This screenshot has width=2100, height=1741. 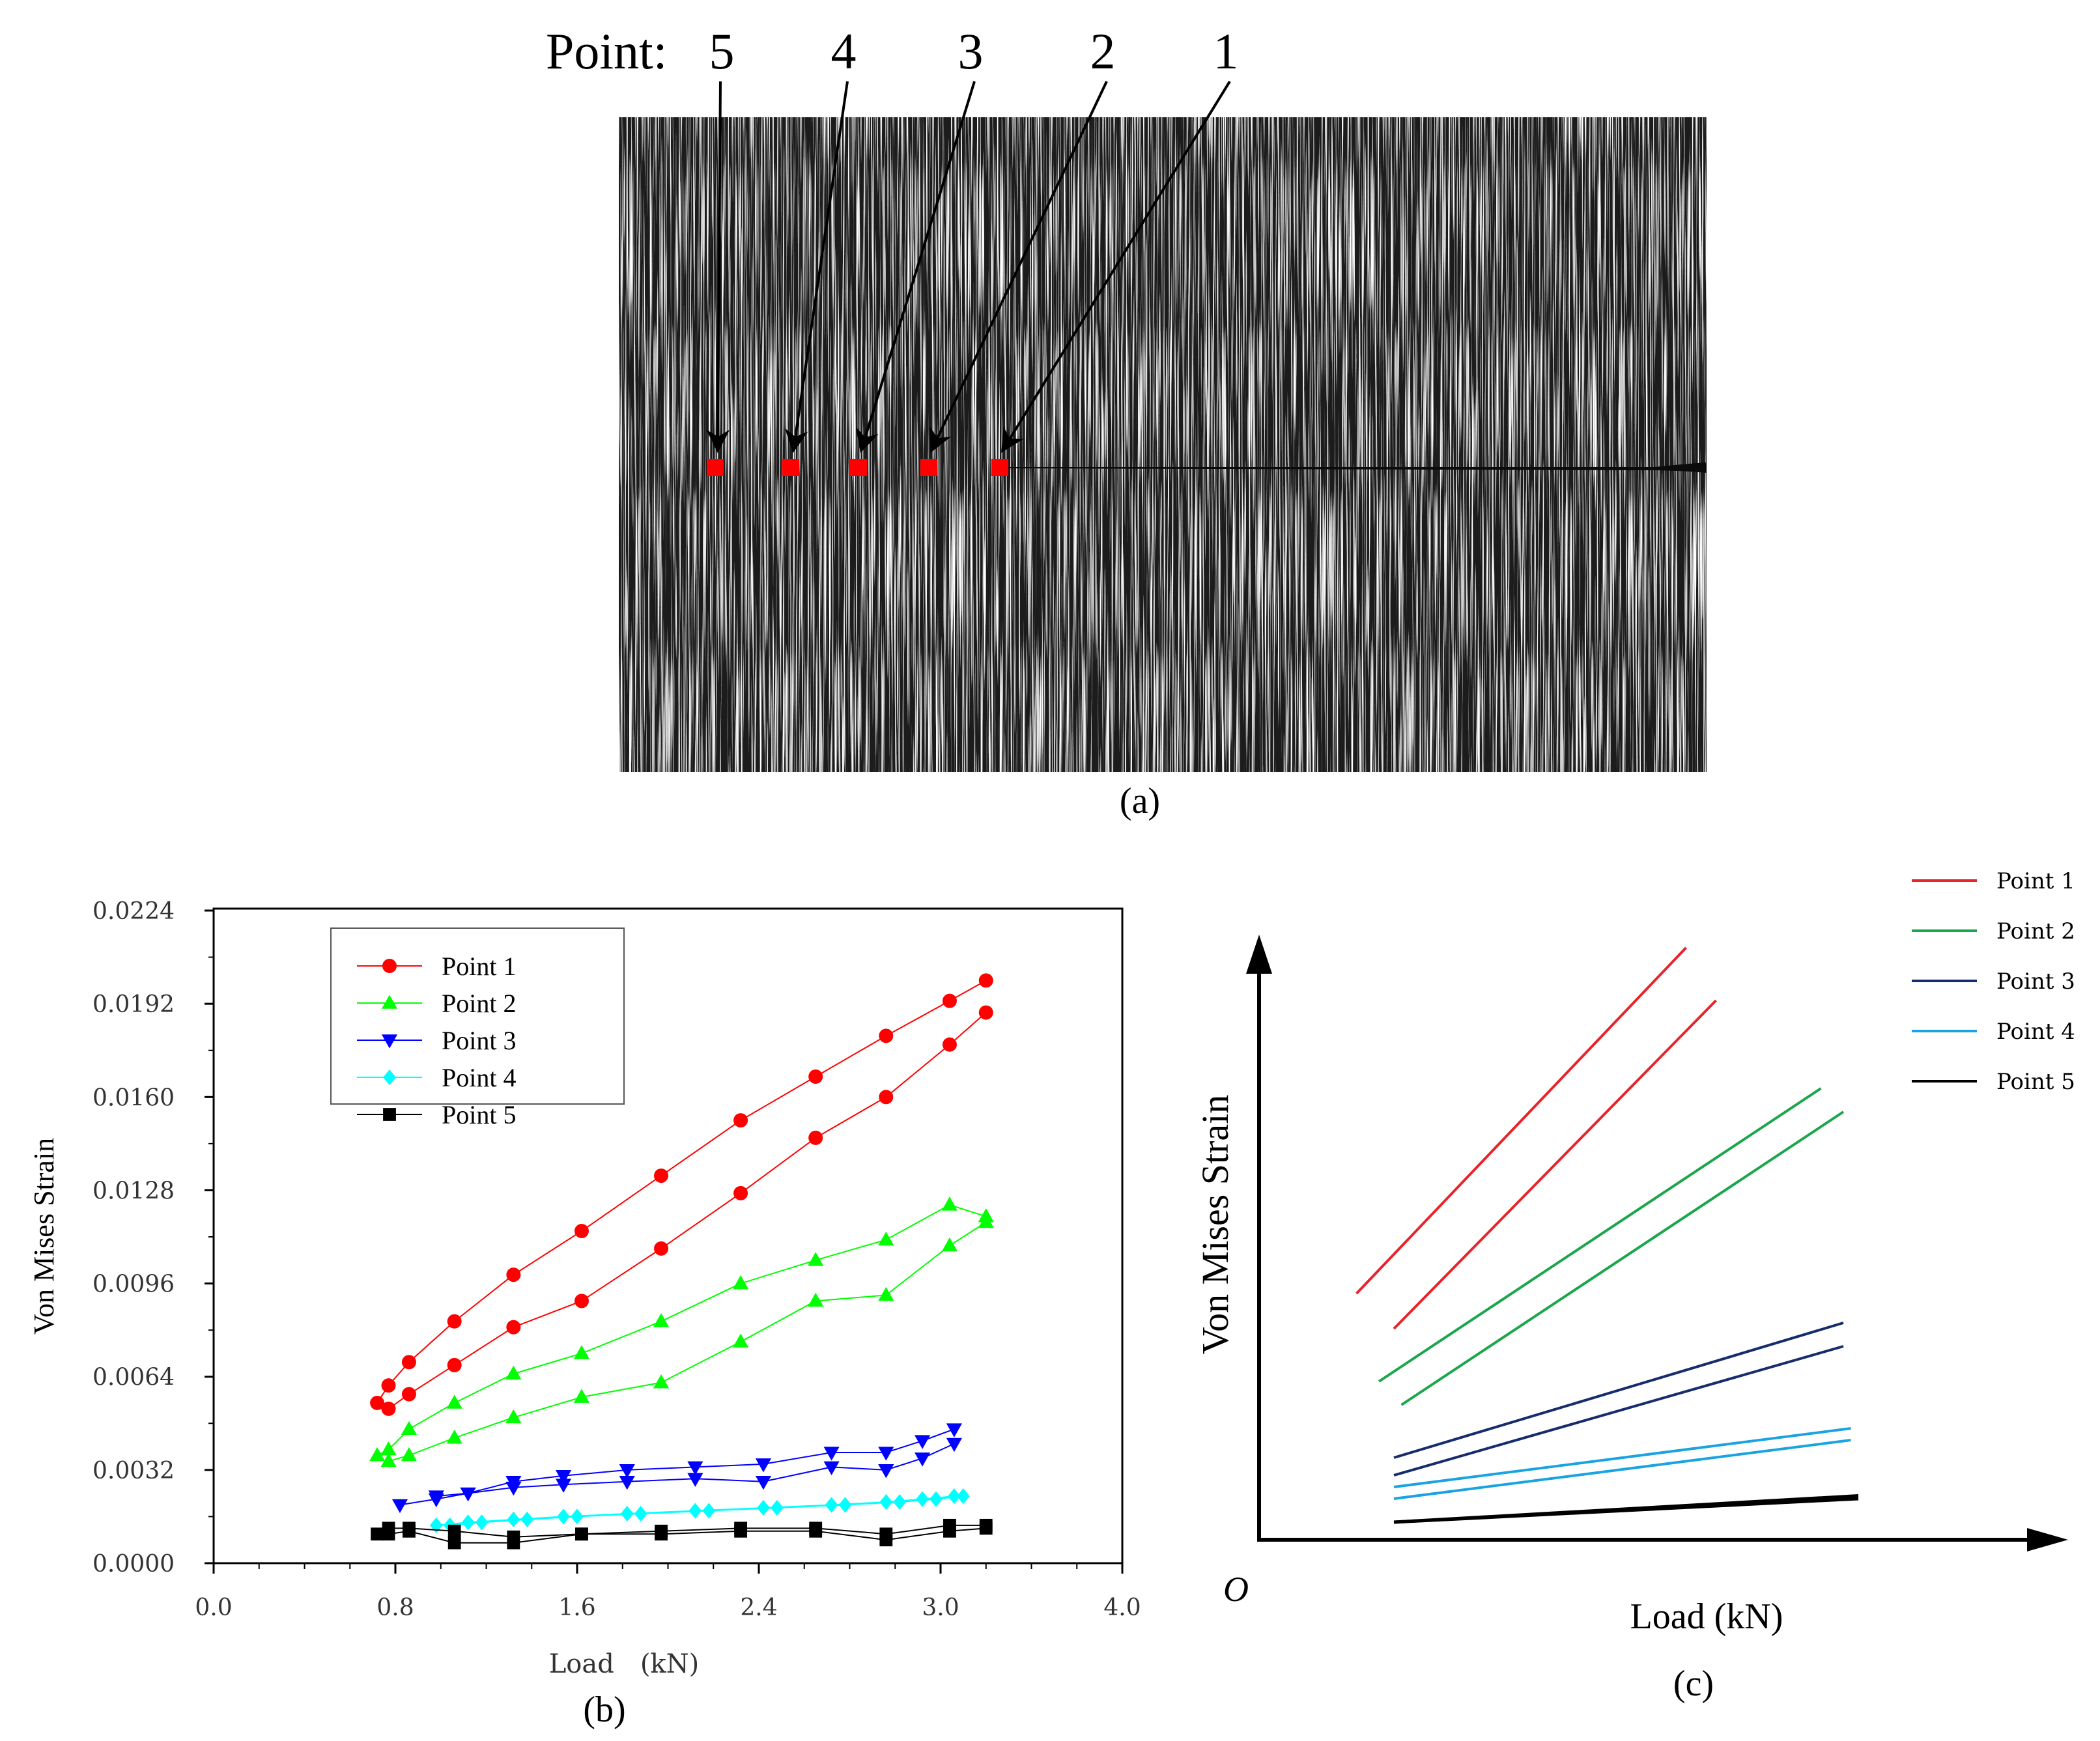 What do you see at coordinates (436, 1040) in the screenshot?
I see `legend-entries: Point 1 Point 2 Point 3 Point 4 Point 5` at bounding box center [436, 1040].